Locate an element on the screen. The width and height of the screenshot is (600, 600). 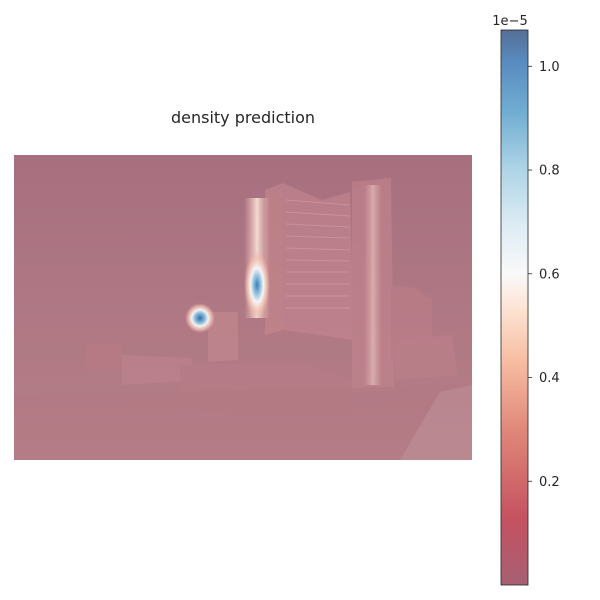
tower-stripes is located at coordinates (318, 254).